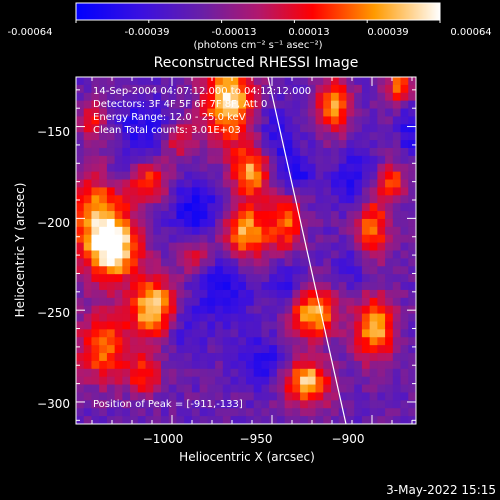 The height and width of the screenshot is (500, 500). Describe the element at coordinates (30, 32) in the screenshot. I see `colorbar-tick-label: -0.00064` at that location.